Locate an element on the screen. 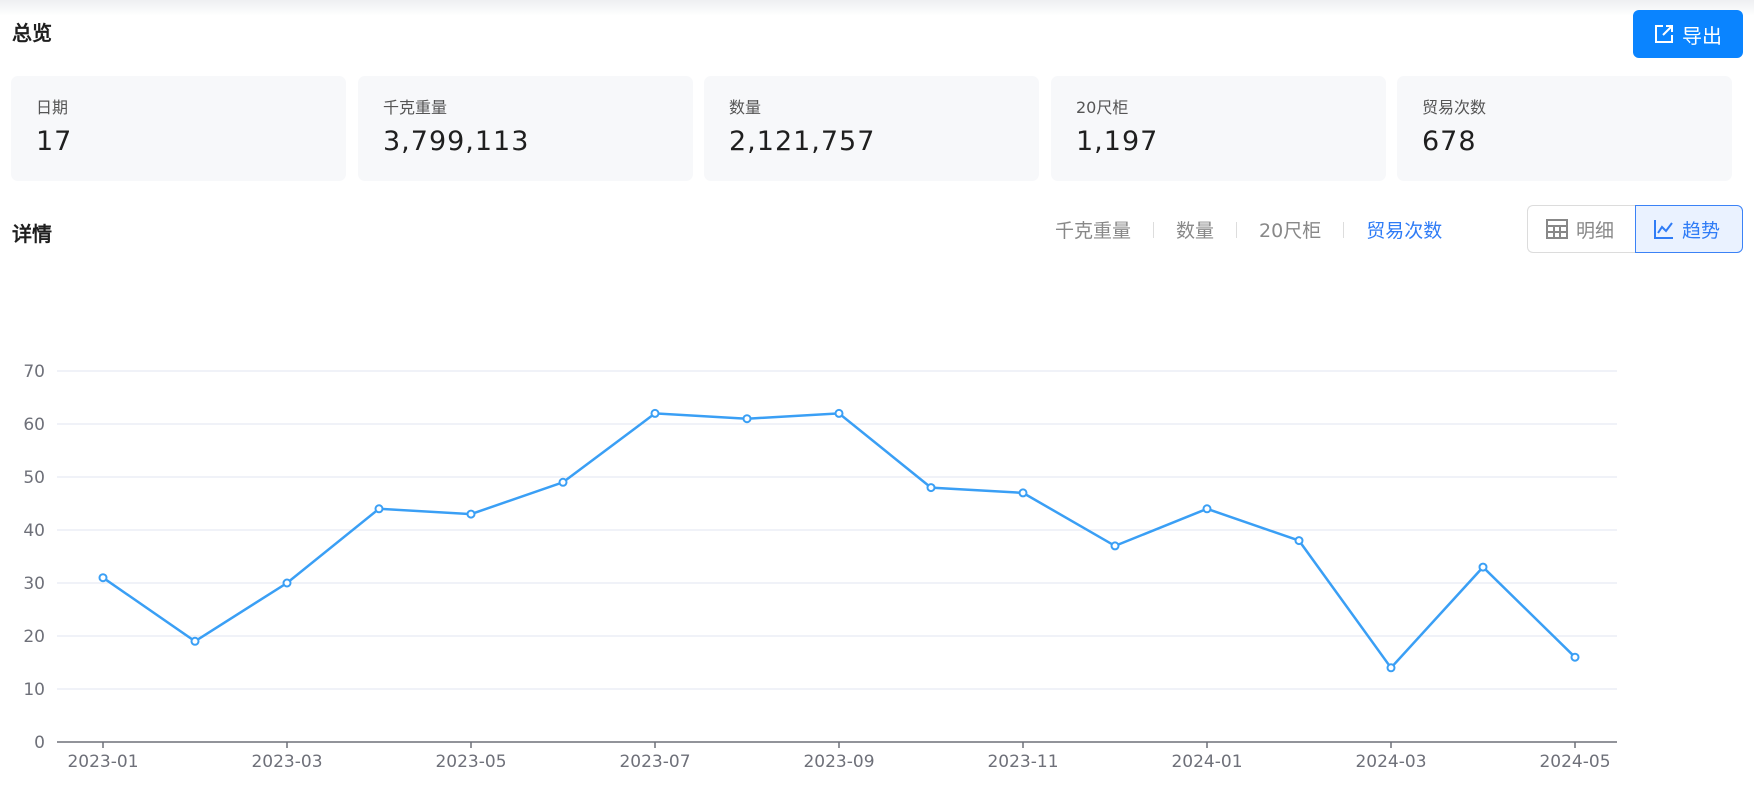  y-tick-label: 70 is located at coordinates (34, 372).